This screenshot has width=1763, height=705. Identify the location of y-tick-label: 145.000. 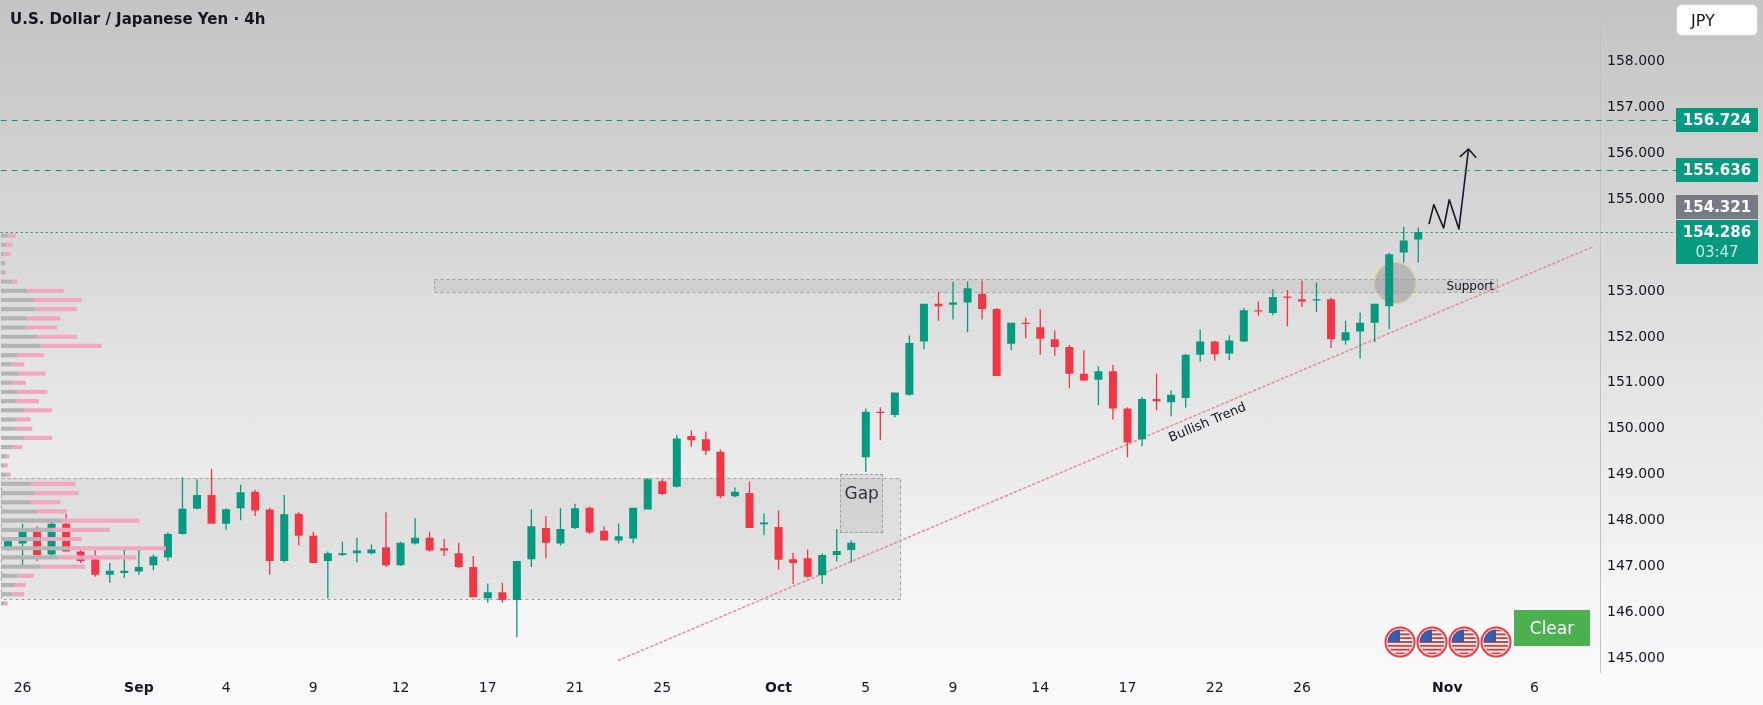
(1636, 657).